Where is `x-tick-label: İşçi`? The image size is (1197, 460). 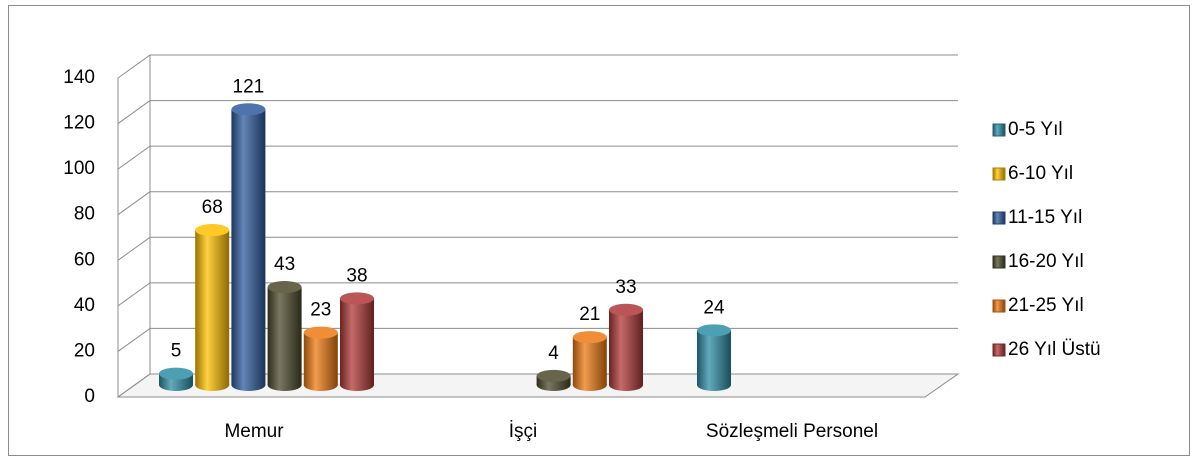
x-tick-label: İşçi is located at coordinates (523, 431).